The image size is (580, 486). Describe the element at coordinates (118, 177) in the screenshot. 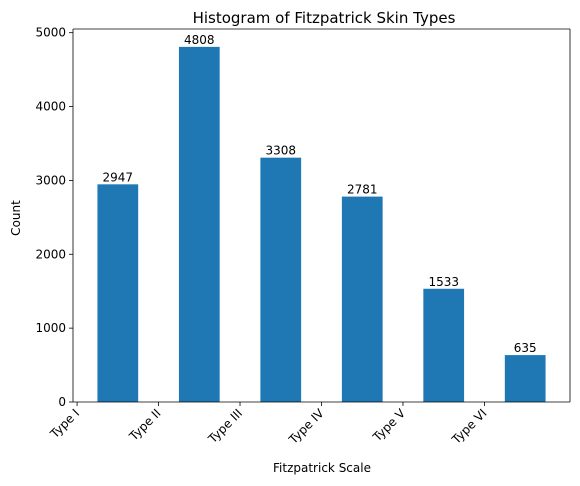

I see `bar-value-label: 2947` at that location.